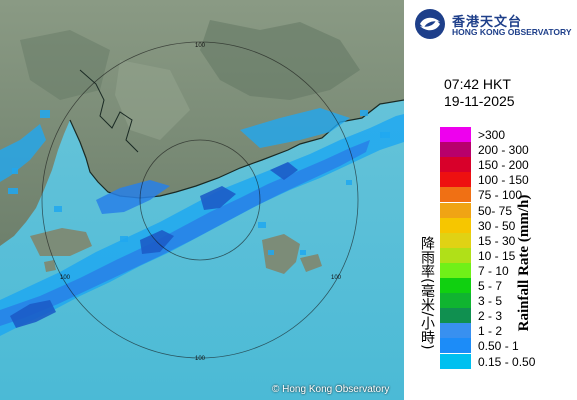 The image size is (577, 400). I want to click on legend-label: 200 - 300, so click(503, 150).